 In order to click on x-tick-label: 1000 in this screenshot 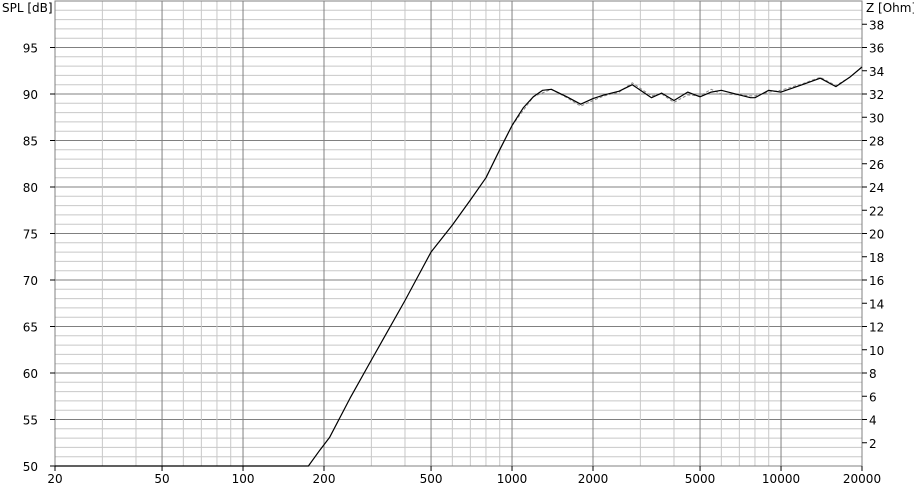, I will do `click(512, 479)`.